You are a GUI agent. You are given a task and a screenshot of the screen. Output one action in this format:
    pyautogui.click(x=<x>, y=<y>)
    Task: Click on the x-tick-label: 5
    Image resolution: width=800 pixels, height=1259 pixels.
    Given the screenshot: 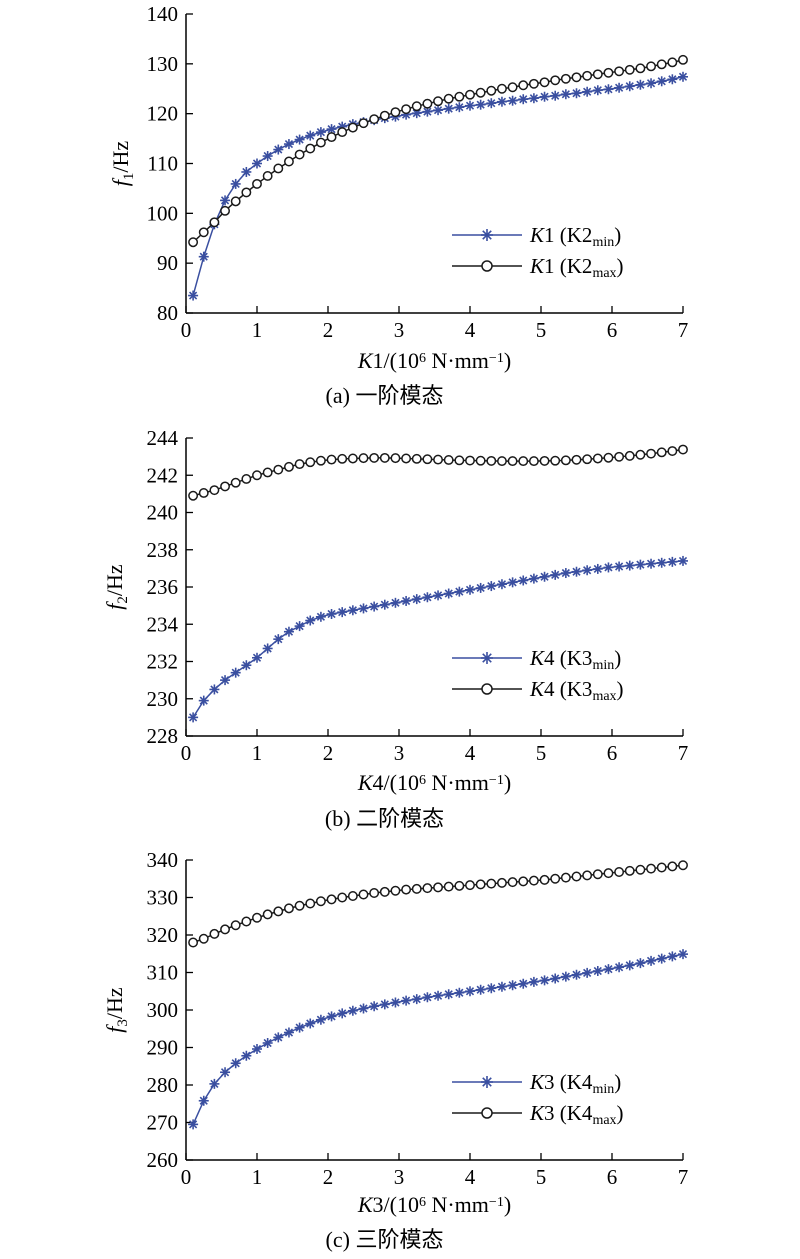 What is the action you would take?
    pyautogui.click(x=541, y=1177)
    